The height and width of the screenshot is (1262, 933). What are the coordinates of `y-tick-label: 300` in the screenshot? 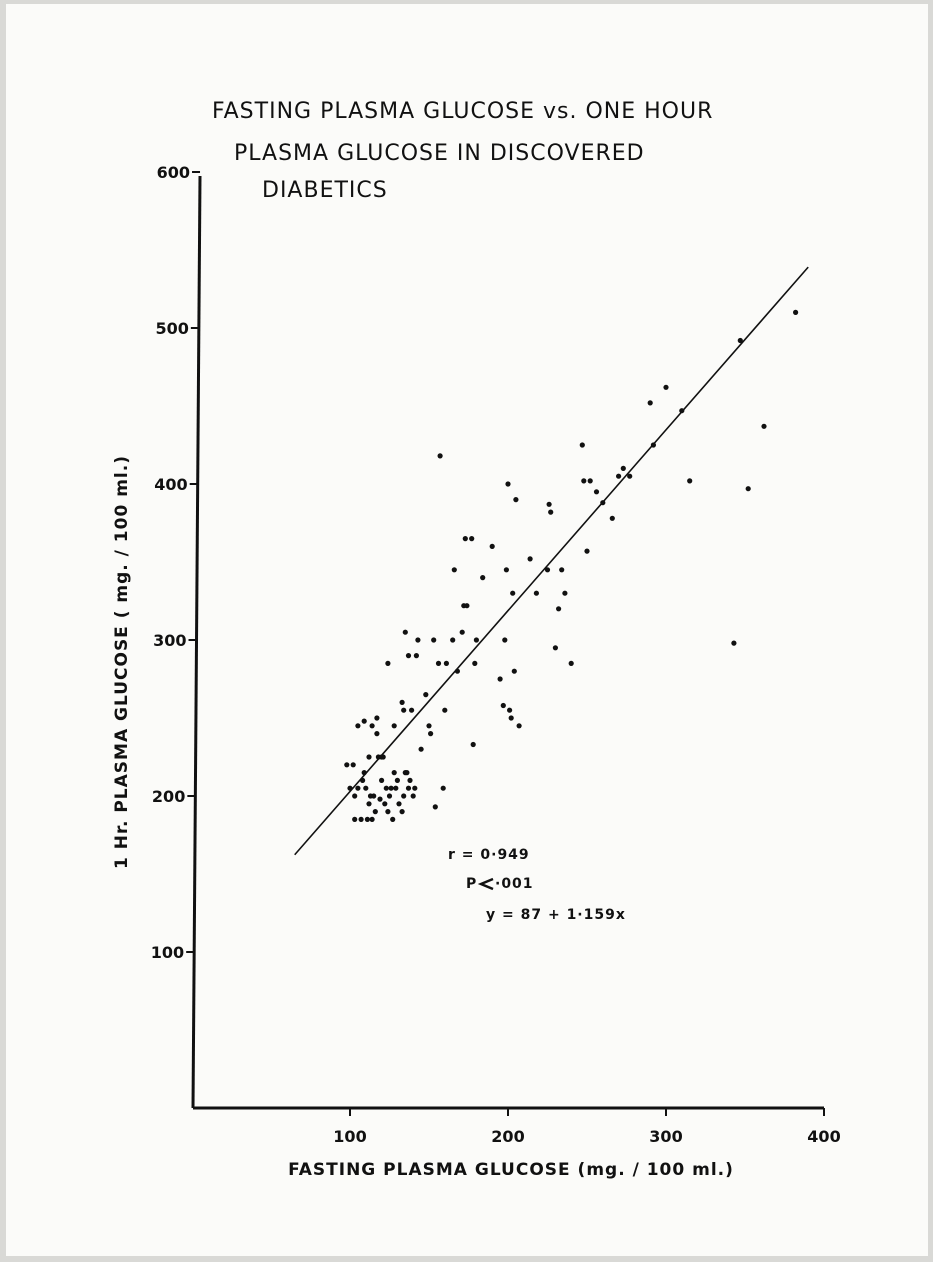 It's located at (169, 640).